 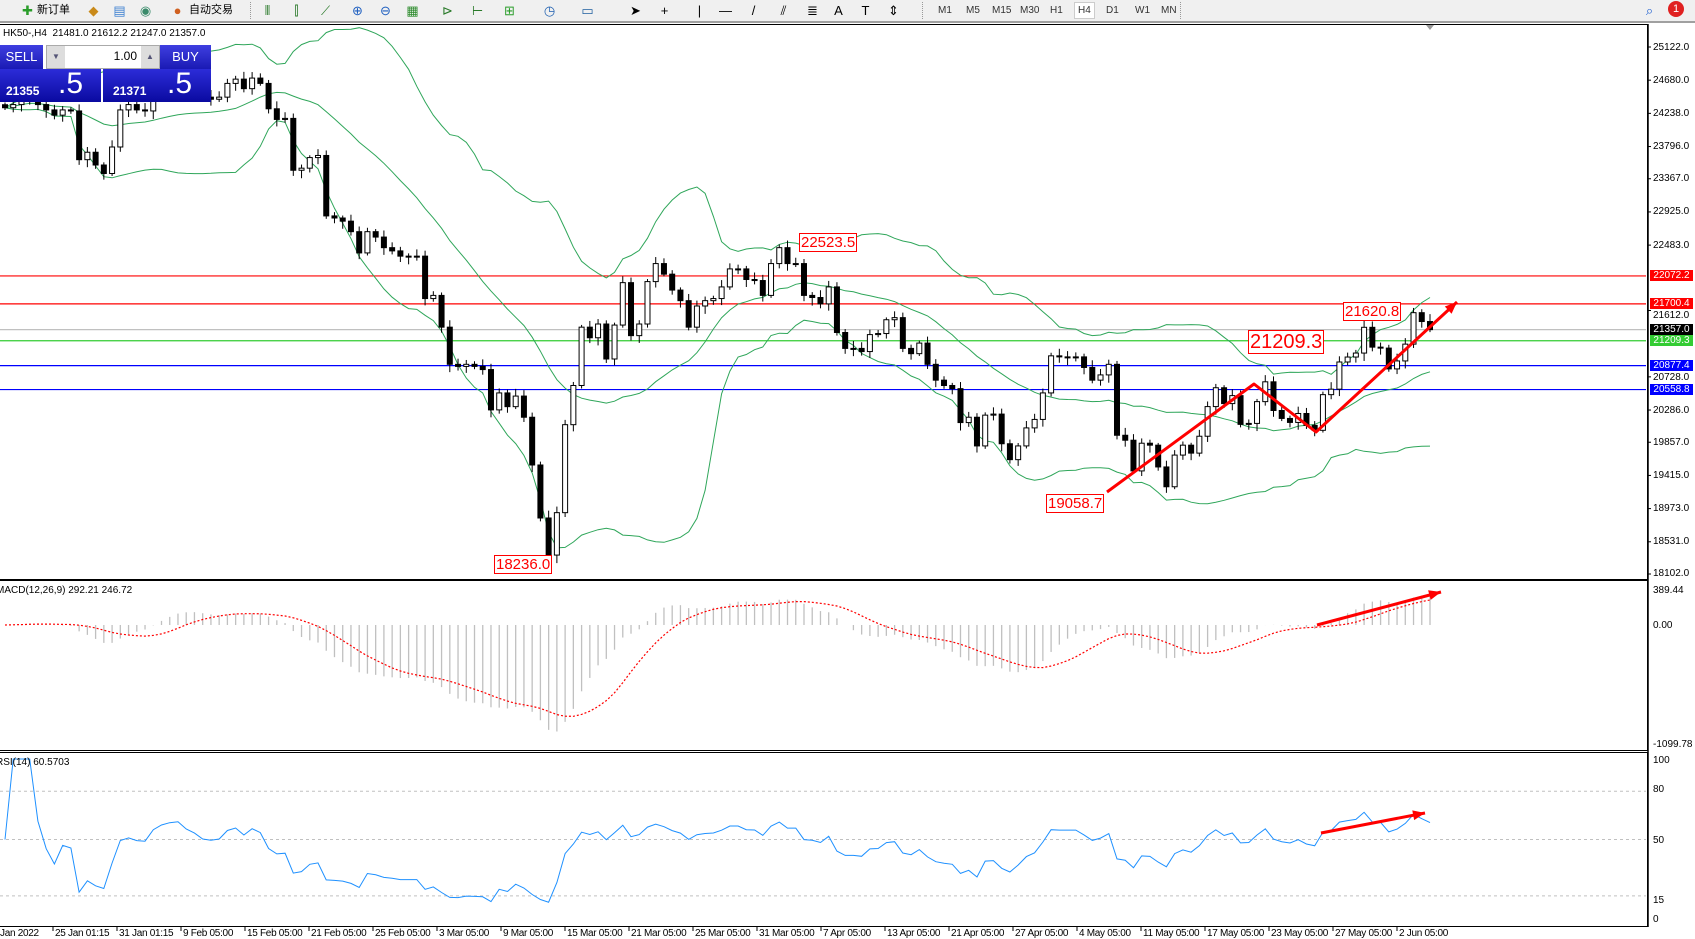 I want to click on notification-icon: 1, so click(x=1676, y=9).